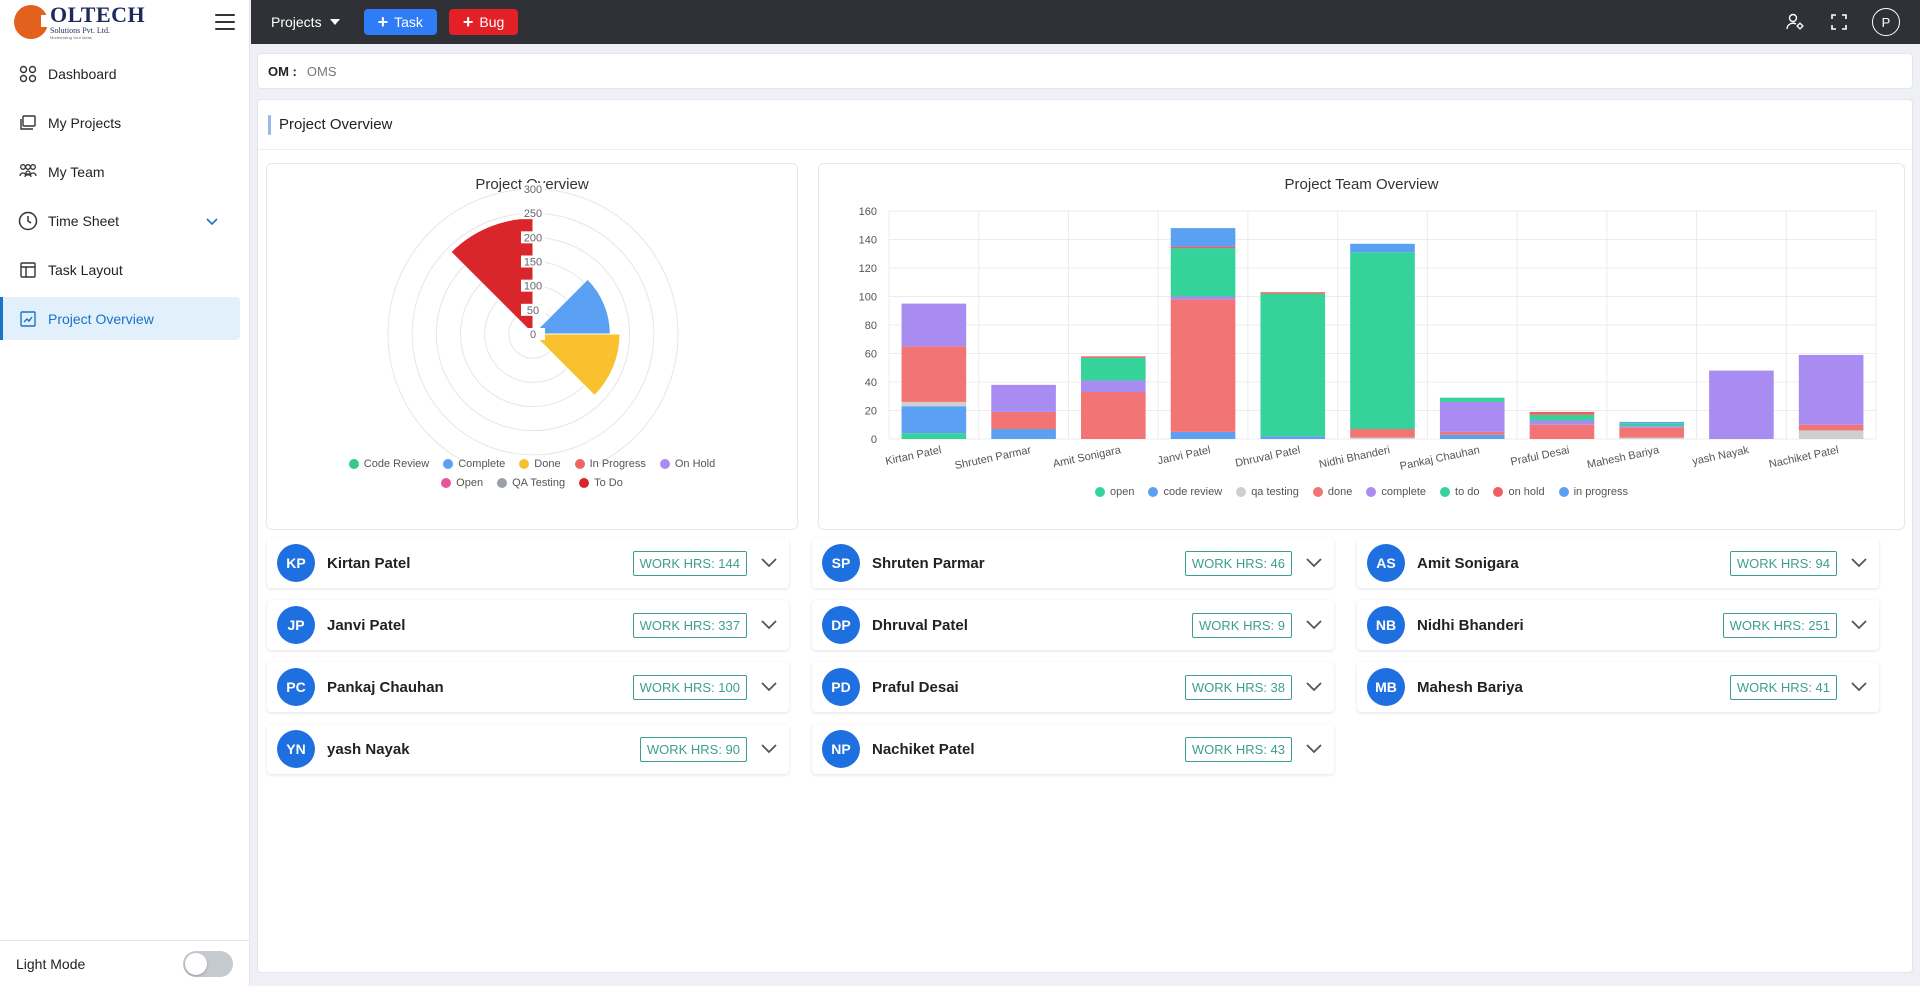 Image resolution: width=1920 pixels, height=986 pixels. Describe the element at coordinates (1519, 492) in the screenshot. I see `legend-item: on hold` at that location.